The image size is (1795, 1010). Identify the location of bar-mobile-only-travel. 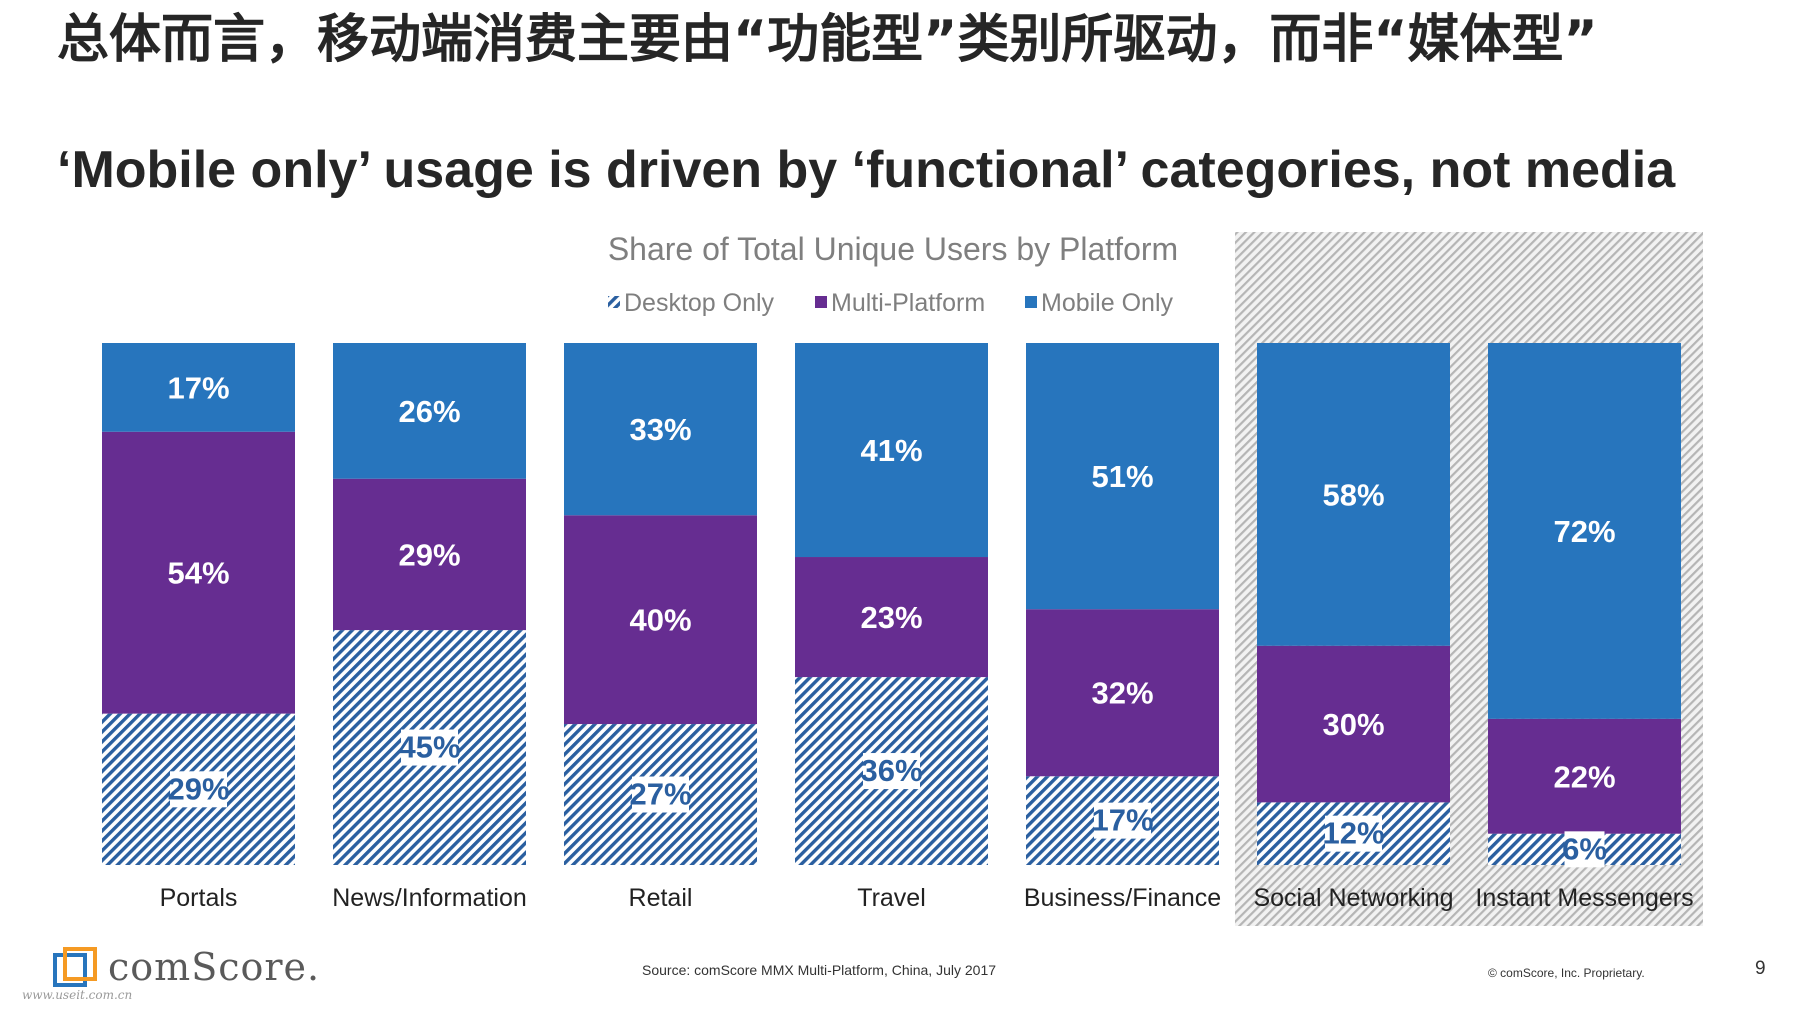
(891, 450).